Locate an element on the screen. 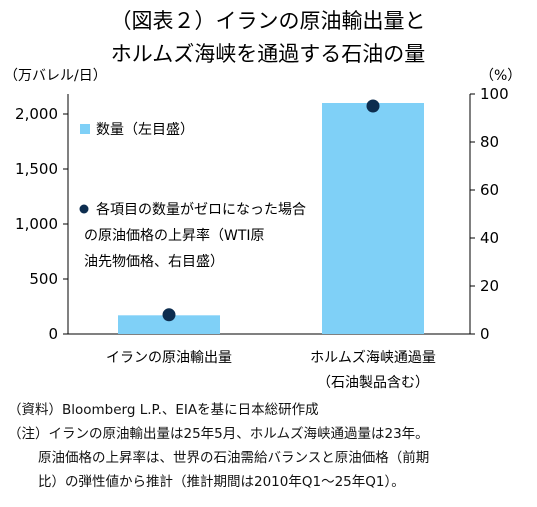 The width and height of the screenshot is (537, 507). chart-title-line-1: （図表２）イランの原油輸出量と is located at coordinates (268, 21).